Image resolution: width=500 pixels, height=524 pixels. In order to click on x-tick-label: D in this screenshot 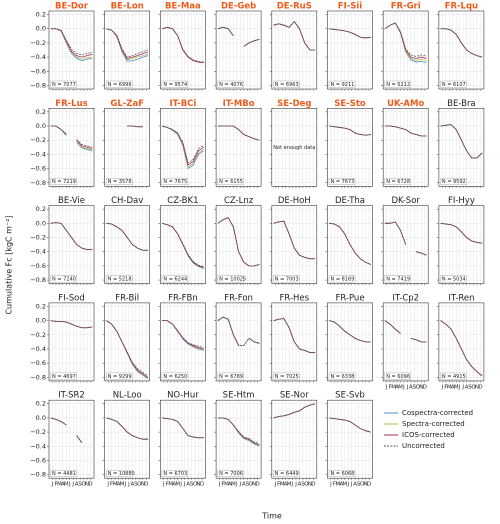, I will do `click(258, 485)`.